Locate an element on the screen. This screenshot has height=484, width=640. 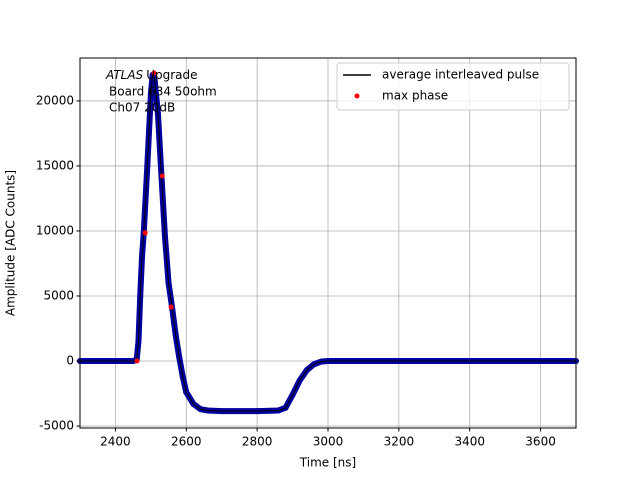
y-tick-label: 20000 is located at coordinates (55, 100).